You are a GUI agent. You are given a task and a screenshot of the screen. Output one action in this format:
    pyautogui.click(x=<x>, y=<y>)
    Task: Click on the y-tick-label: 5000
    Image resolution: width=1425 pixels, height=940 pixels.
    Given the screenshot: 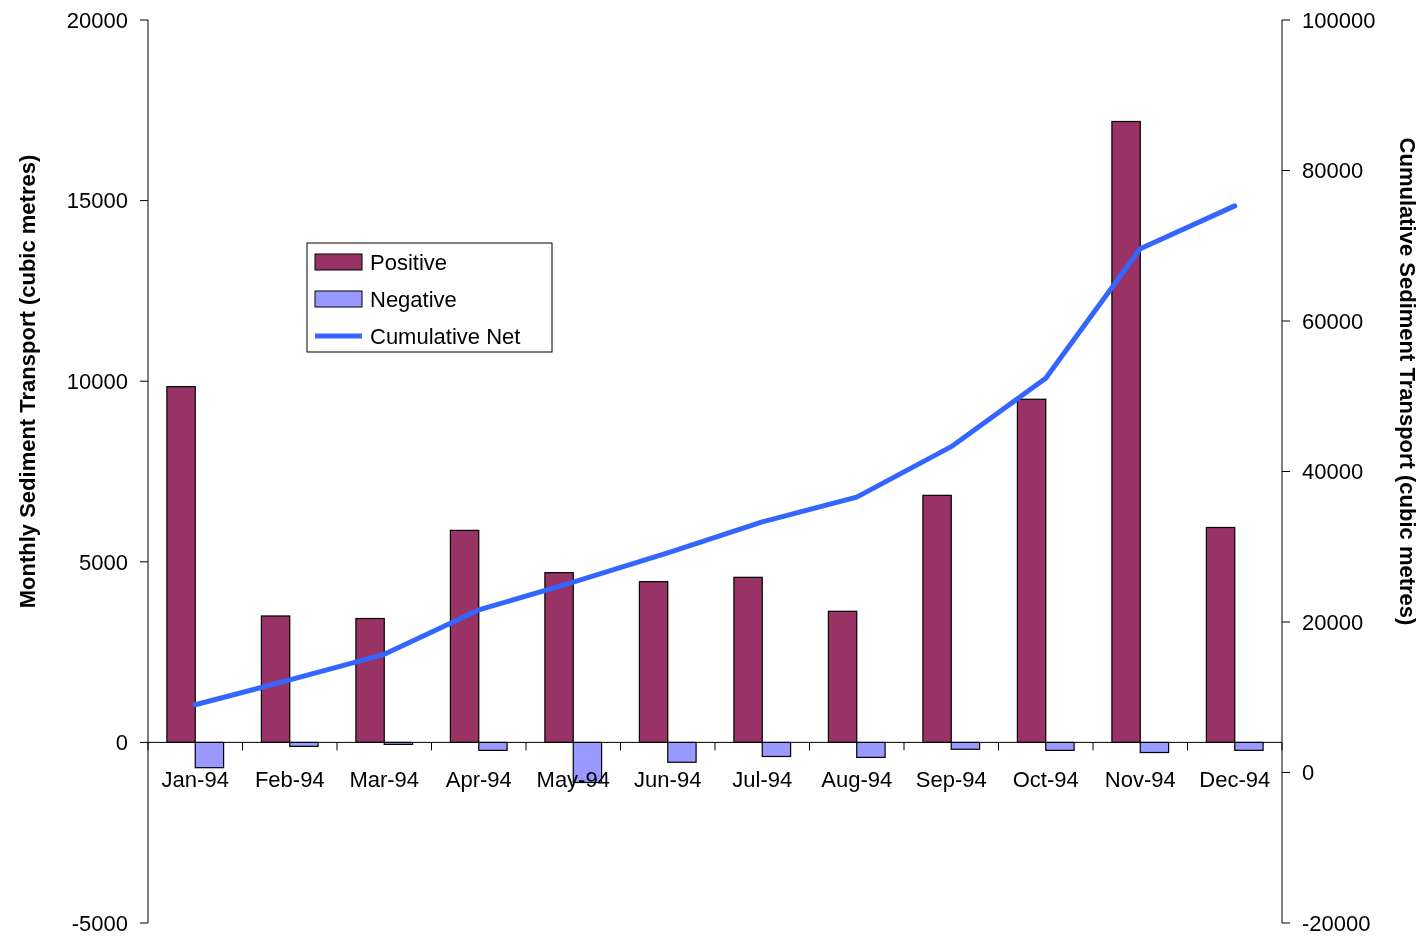 What is the action you would take?
    pyautogui.click(x=103, y=562)
    